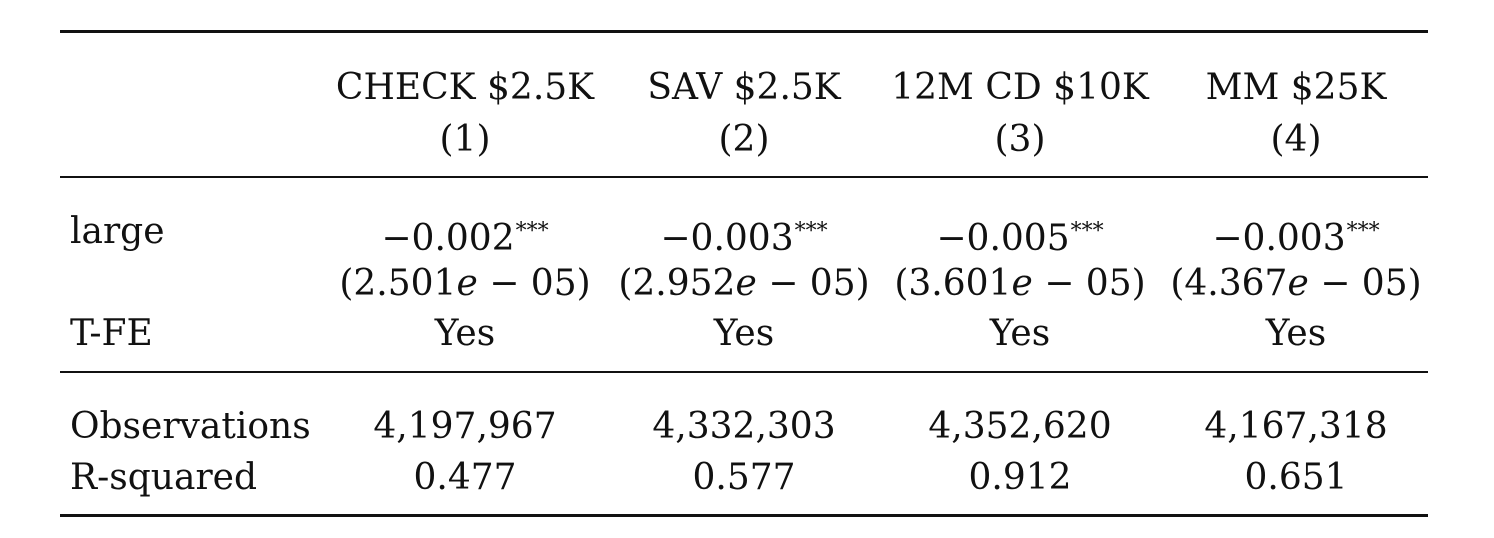 Image resolution: width=1494 pixels, height=538 pixels. Describe the element at coordinates (744, 87) in the screenshot. I see `column-header: SAV $2.5K` at that location.